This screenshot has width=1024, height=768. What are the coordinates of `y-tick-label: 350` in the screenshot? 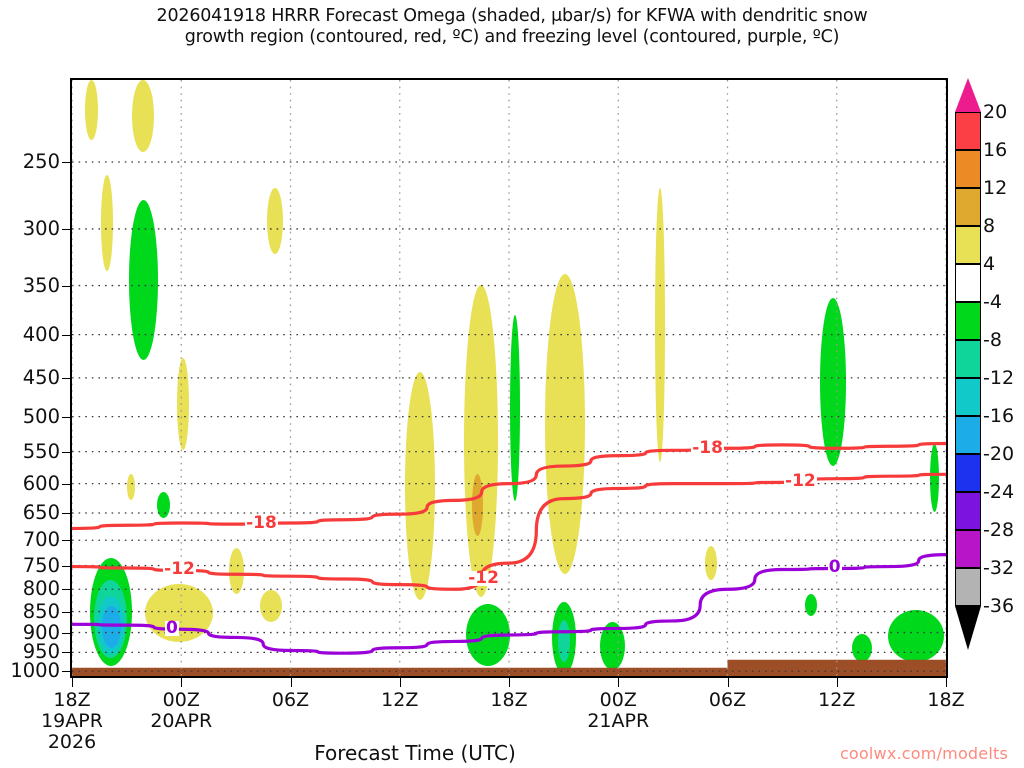 It's located at (41, 285).